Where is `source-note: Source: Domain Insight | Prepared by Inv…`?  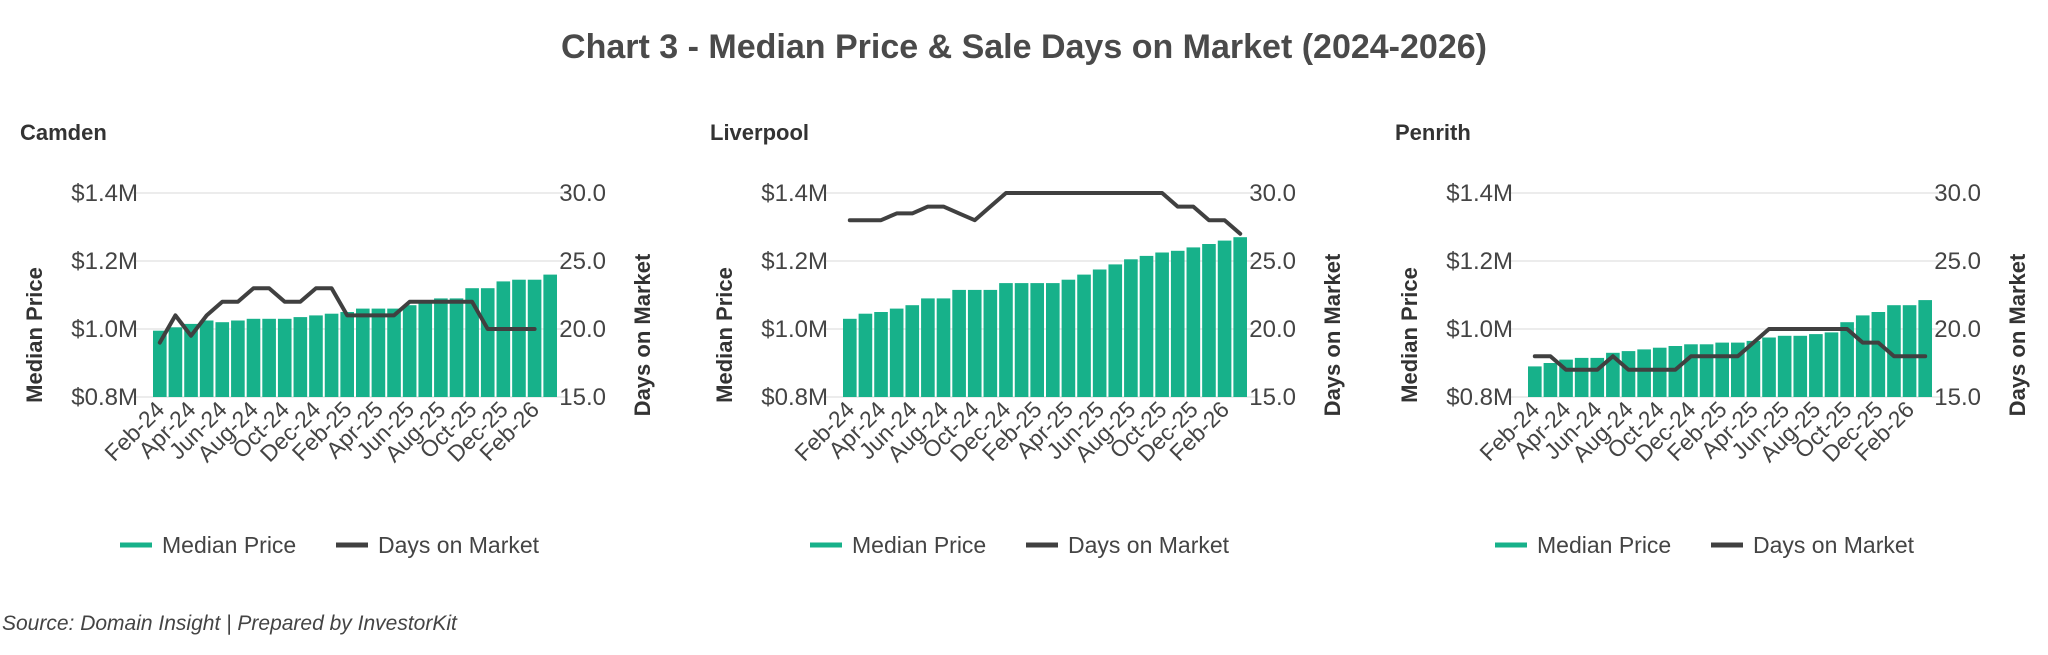 source-note: Source: Domain Insight | Prepared by Inv… is located at coordinates (229, 623).